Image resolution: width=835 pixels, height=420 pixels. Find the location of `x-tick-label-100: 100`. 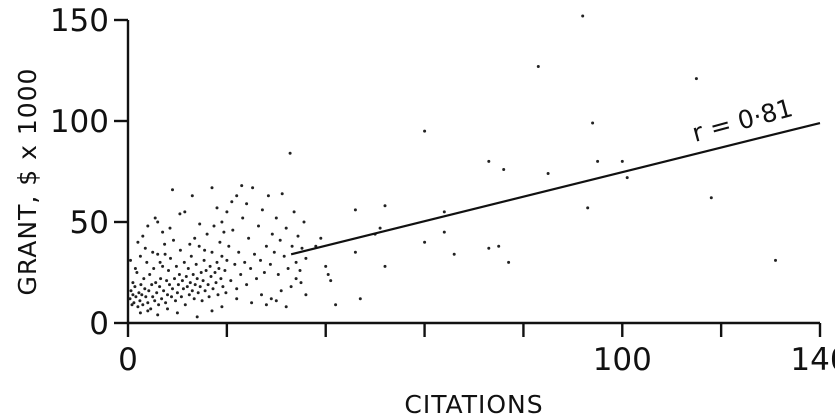

x-tick-label-100: 100 is located at coordinates (622, 360).